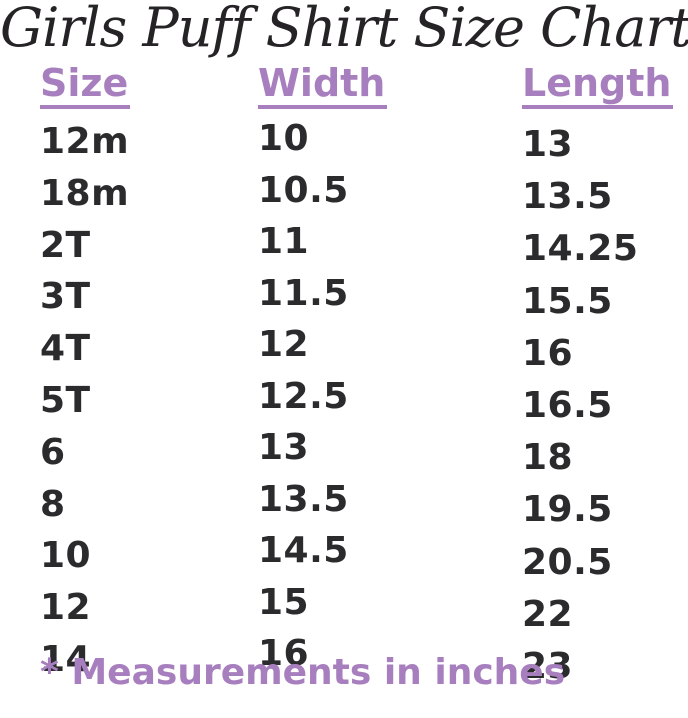 The height and width of the screenshot is (718, 688). I want to click on table-cell-size-row9: 12, so click(66, 608).